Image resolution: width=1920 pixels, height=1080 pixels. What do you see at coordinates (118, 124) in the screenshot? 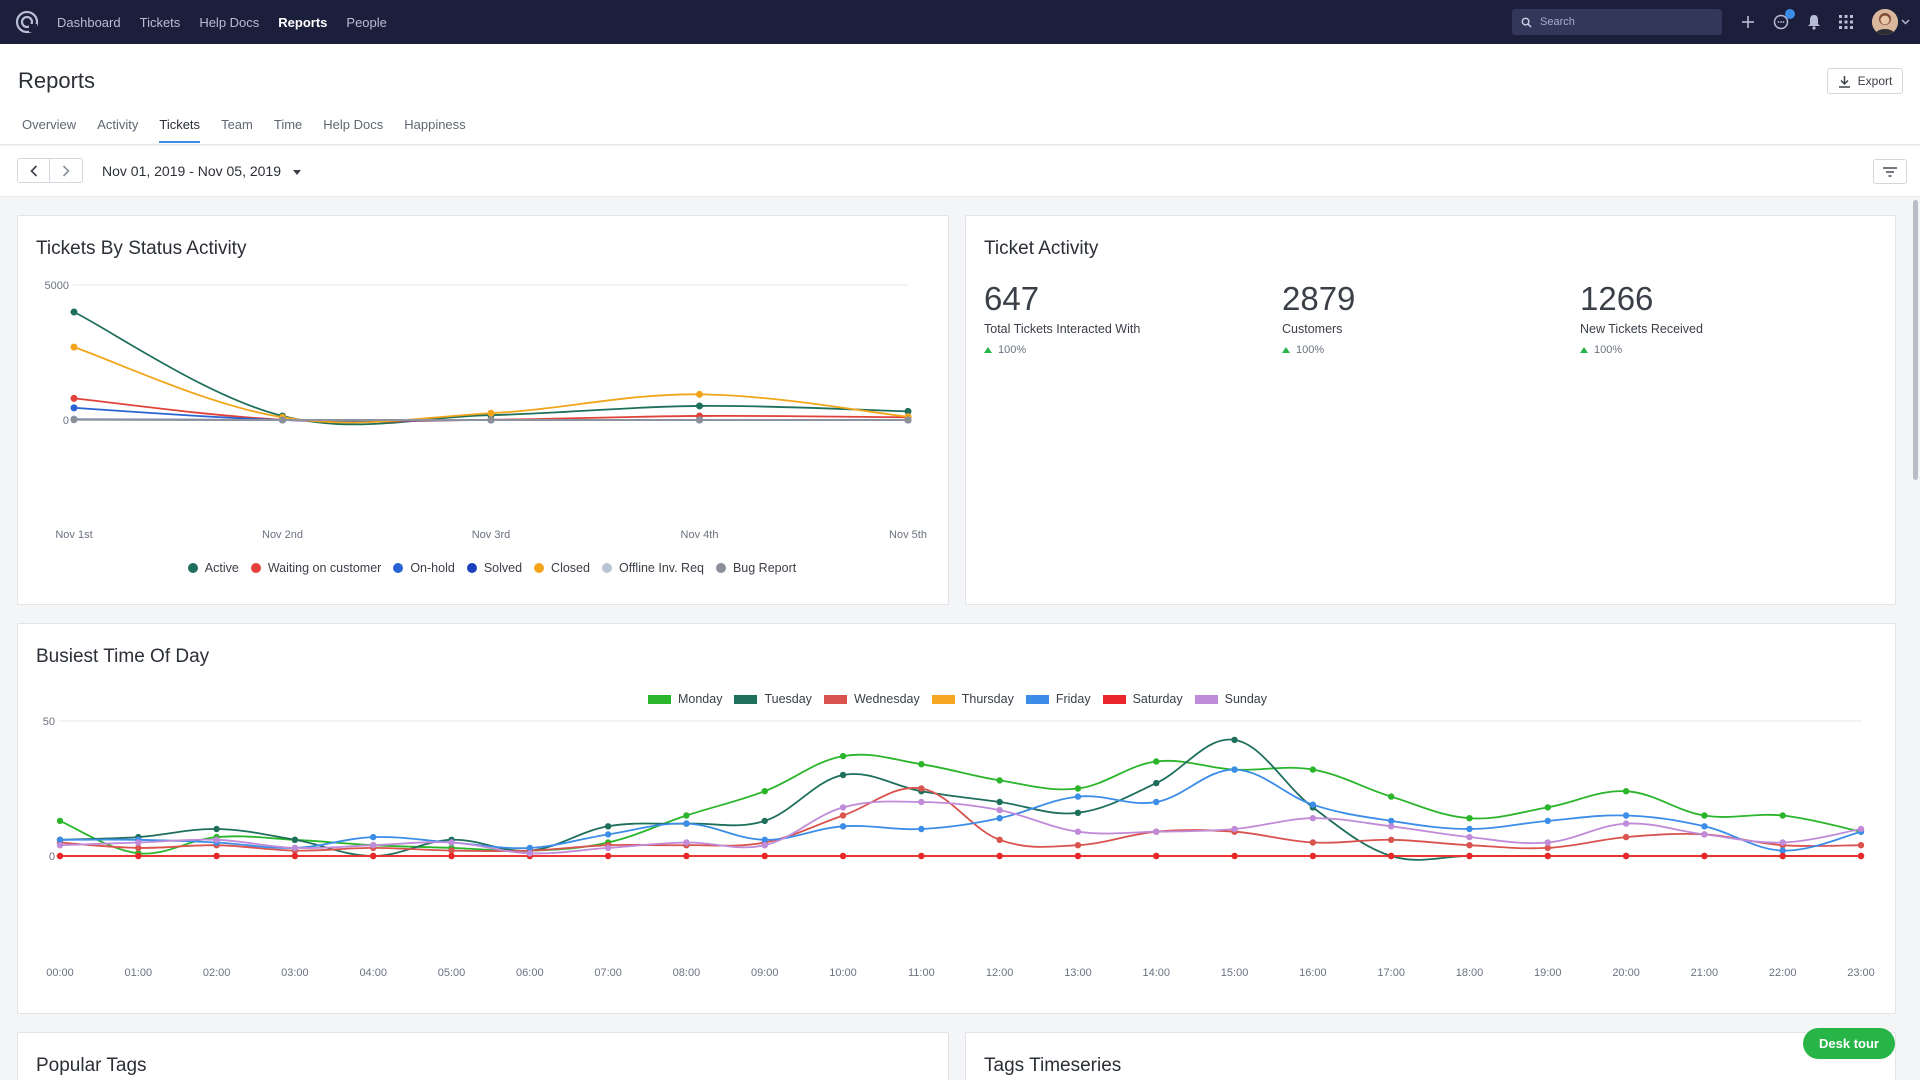
I see `tab-activity: Activity` at bounding box center [118, 124].